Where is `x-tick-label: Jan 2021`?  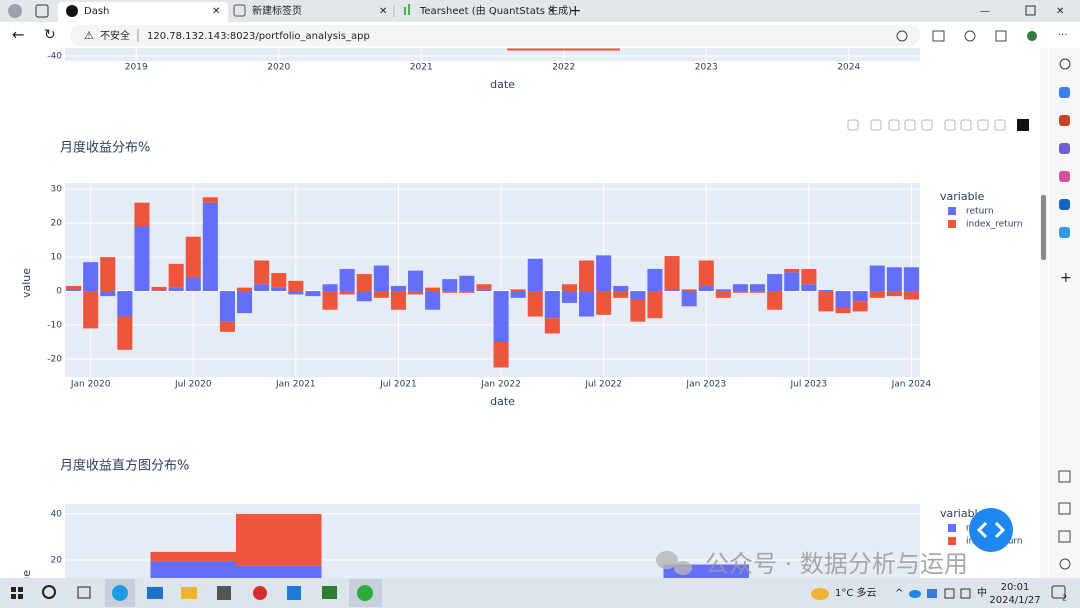 x-tick-label: Jan 2021 is located at coordinates (295, 385).